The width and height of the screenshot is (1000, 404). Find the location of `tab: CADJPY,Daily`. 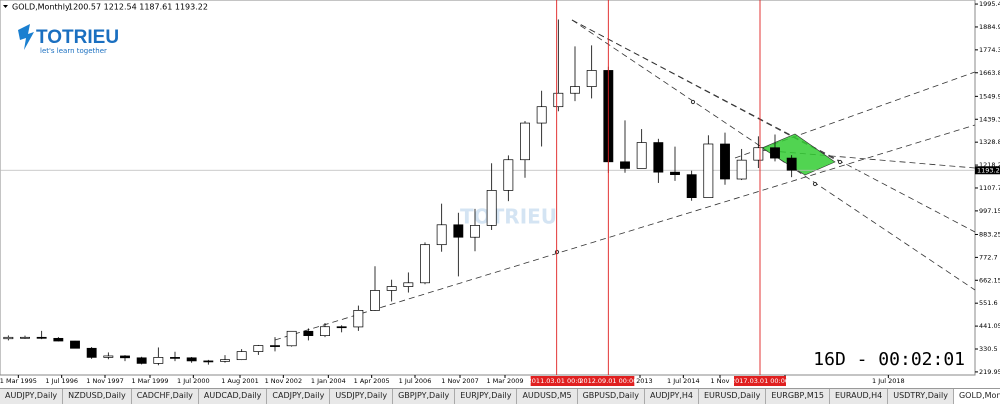

tab: CADJPY,Daily is located at coordinates (299, 396).